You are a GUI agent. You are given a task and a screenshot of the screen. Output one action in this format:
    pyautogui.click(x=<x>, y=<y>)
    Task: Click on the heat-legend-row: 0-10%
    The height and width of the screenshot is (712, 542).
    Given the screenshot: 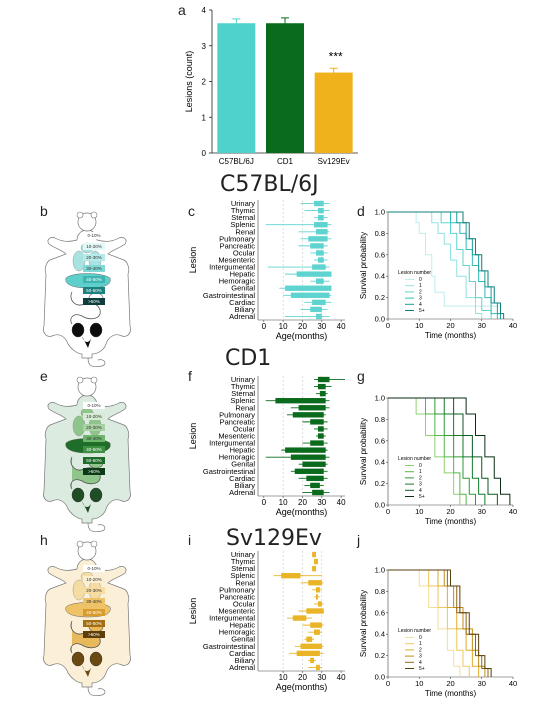 What is the action you would take?
    pyautogui.click(x=94, y=235)
    